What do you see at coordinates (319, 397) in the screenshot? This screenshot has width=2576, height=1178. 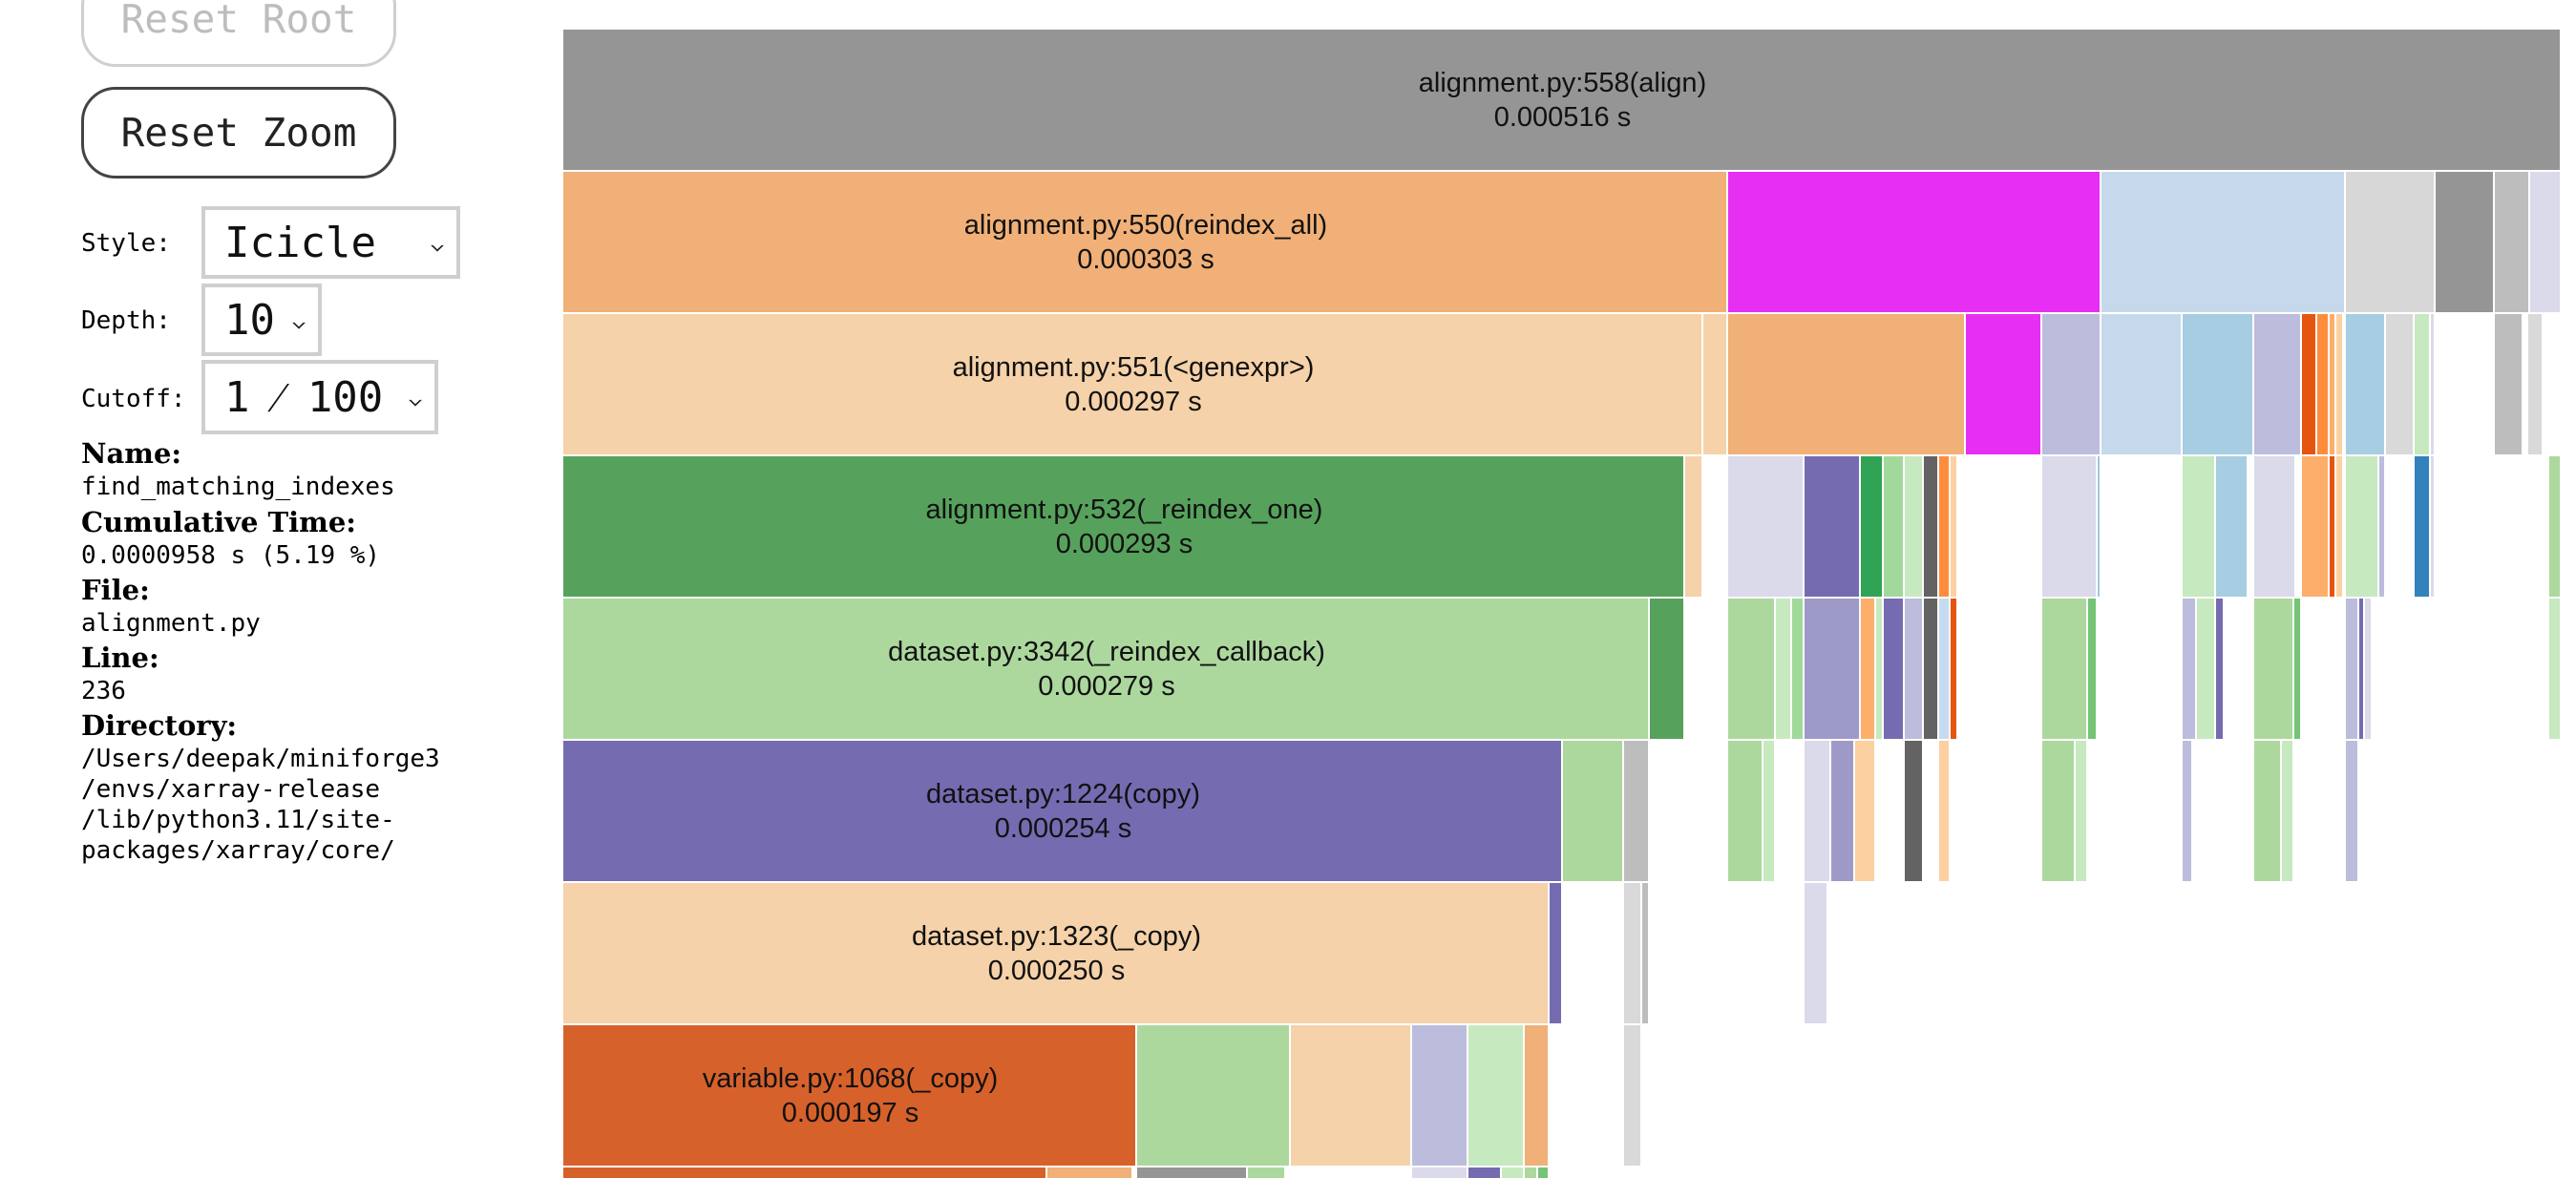 I see `cutoff-select: 1 ⁄ 100 ⌄` at bounding box center [319, 397].